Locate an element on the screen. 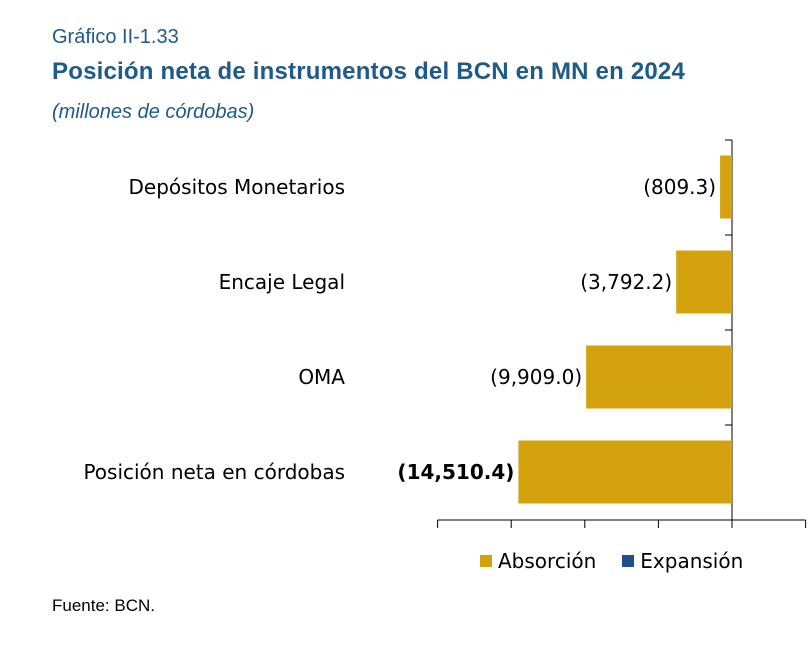 This screenshot has height=666, width=812. legend-item-absorcion: Absorción is located at coordinates (538, 561).